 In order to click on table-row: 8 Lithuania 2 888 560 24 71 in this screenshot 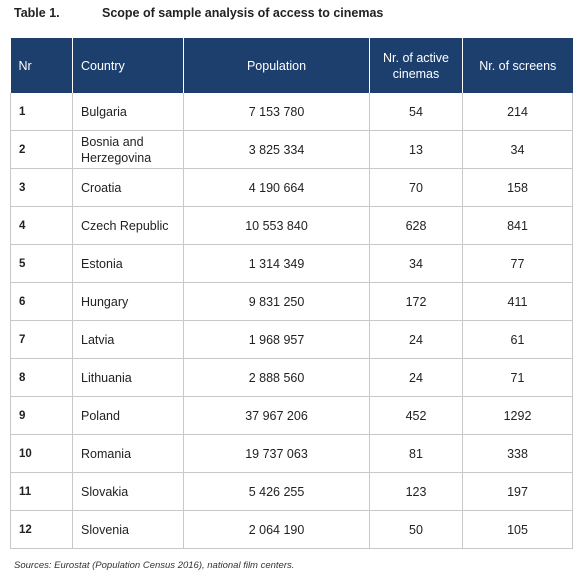, I will do `click(291, 377)`.